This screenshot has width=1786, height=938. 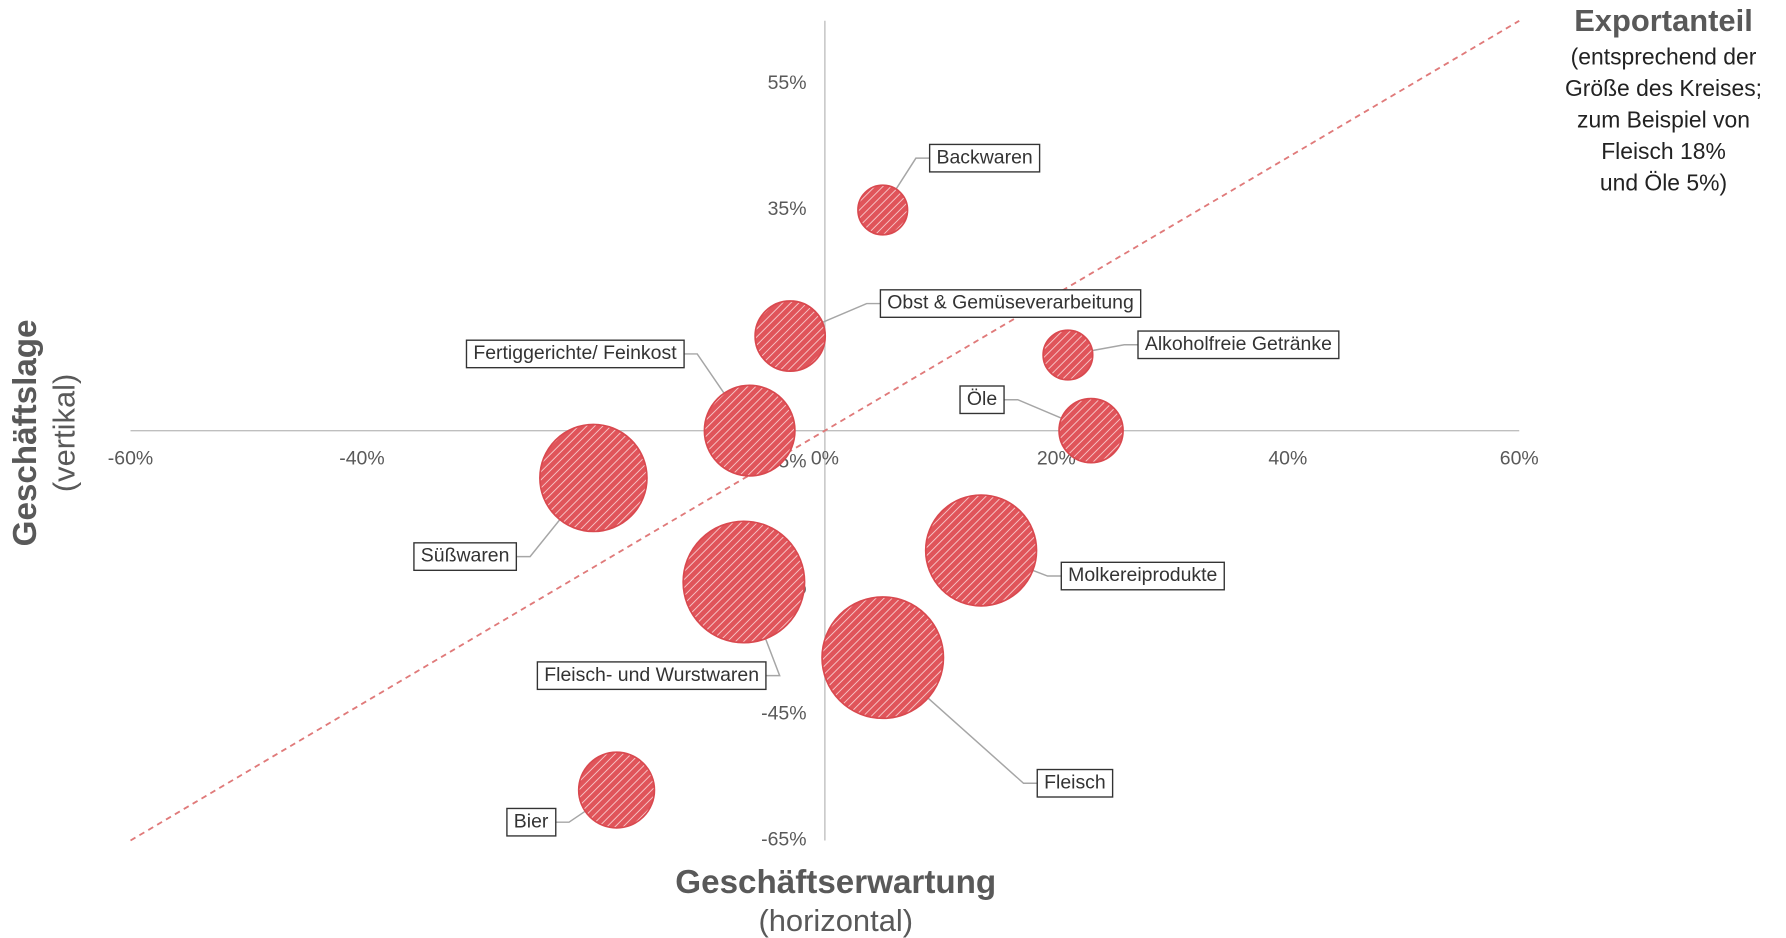 I want to click on size-legend-note: zum Beispiel von, so click(x=1663, y=120).